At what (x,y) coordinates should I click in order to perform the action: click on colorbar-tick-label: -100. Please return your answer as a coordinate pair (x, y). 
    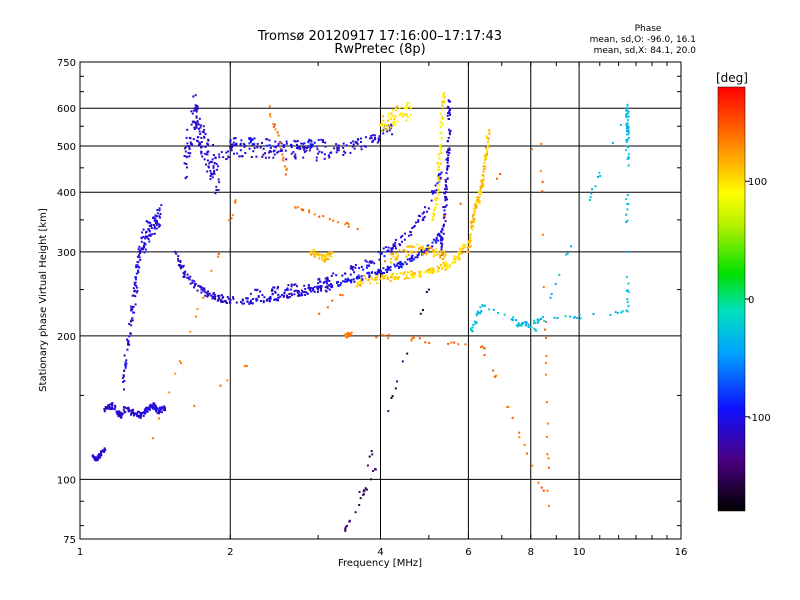
    Looking at the image, I should click on (759, 418).